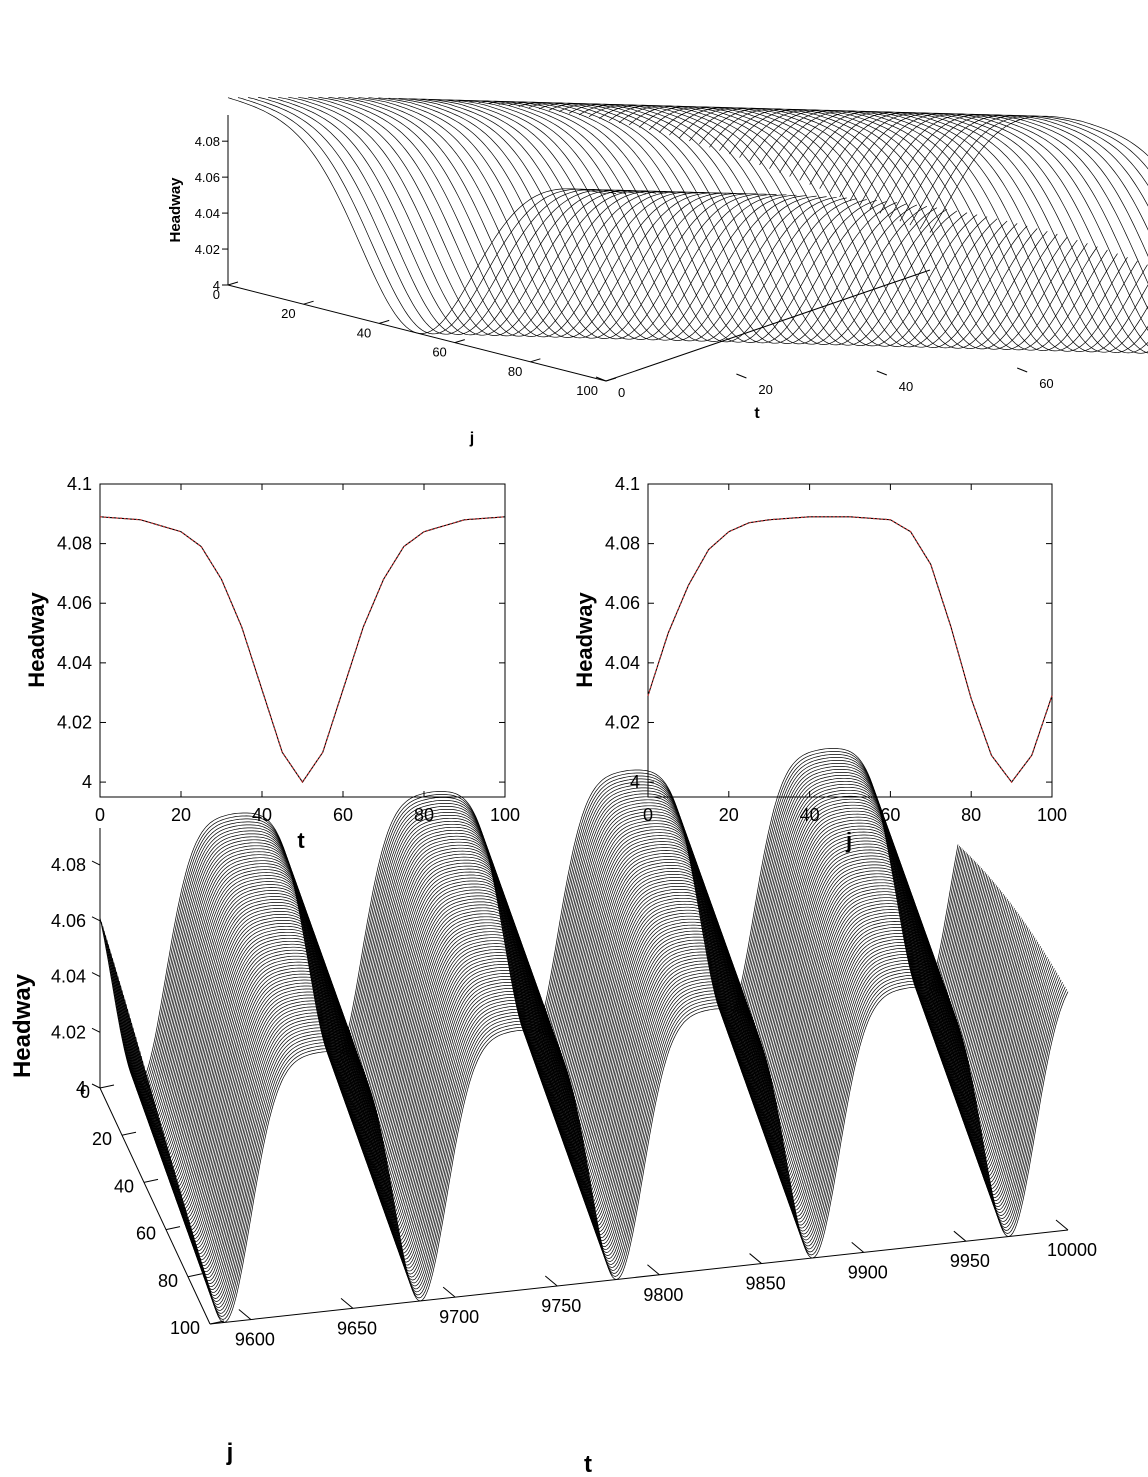 This screenshot has height=1477, width=1148. I want to click on t-axis-label: t, so click(757, 413).